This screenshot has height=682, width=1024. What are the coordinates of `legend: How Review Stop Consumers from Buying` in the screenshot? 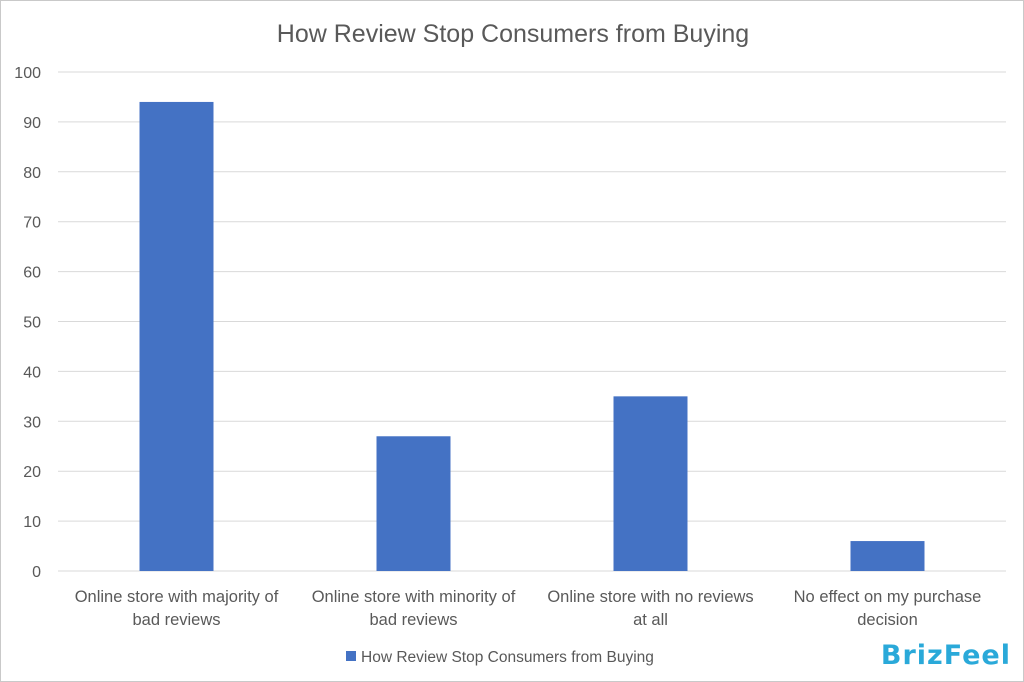 It's located at (500, 657).